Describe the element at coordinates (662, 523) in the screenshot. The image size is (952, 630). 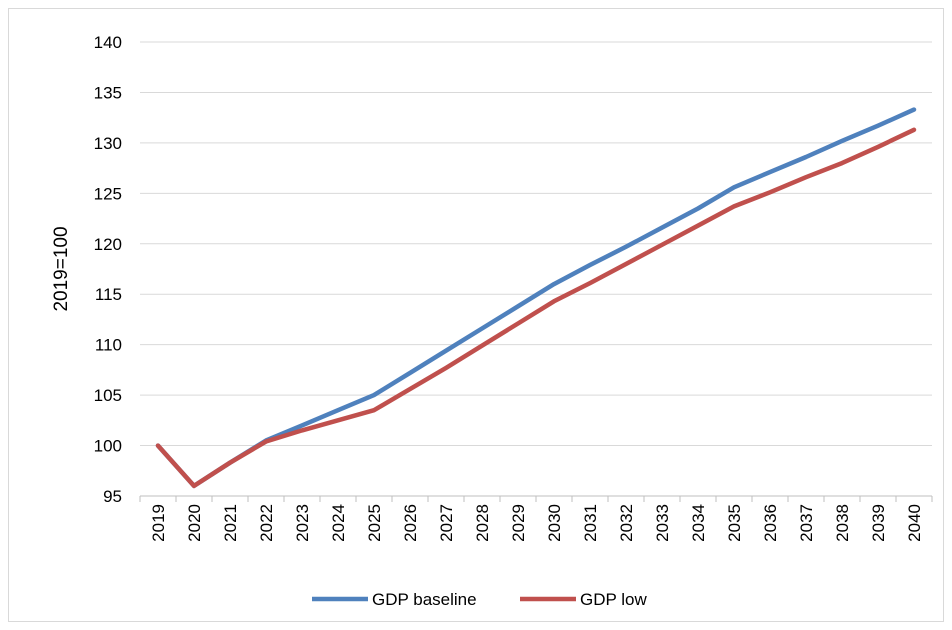
I see `x-tick-label: 2033` at that location.